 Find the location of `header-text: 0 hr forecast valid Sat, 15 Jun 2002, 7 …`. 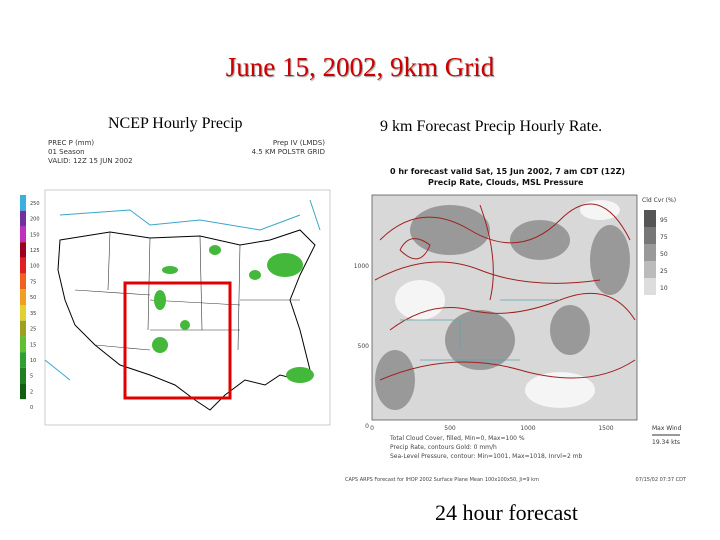

header-text: 0 hr forecast valid Sat, 15 Jun 2002, 7 … is located at coordinates (507, 171).